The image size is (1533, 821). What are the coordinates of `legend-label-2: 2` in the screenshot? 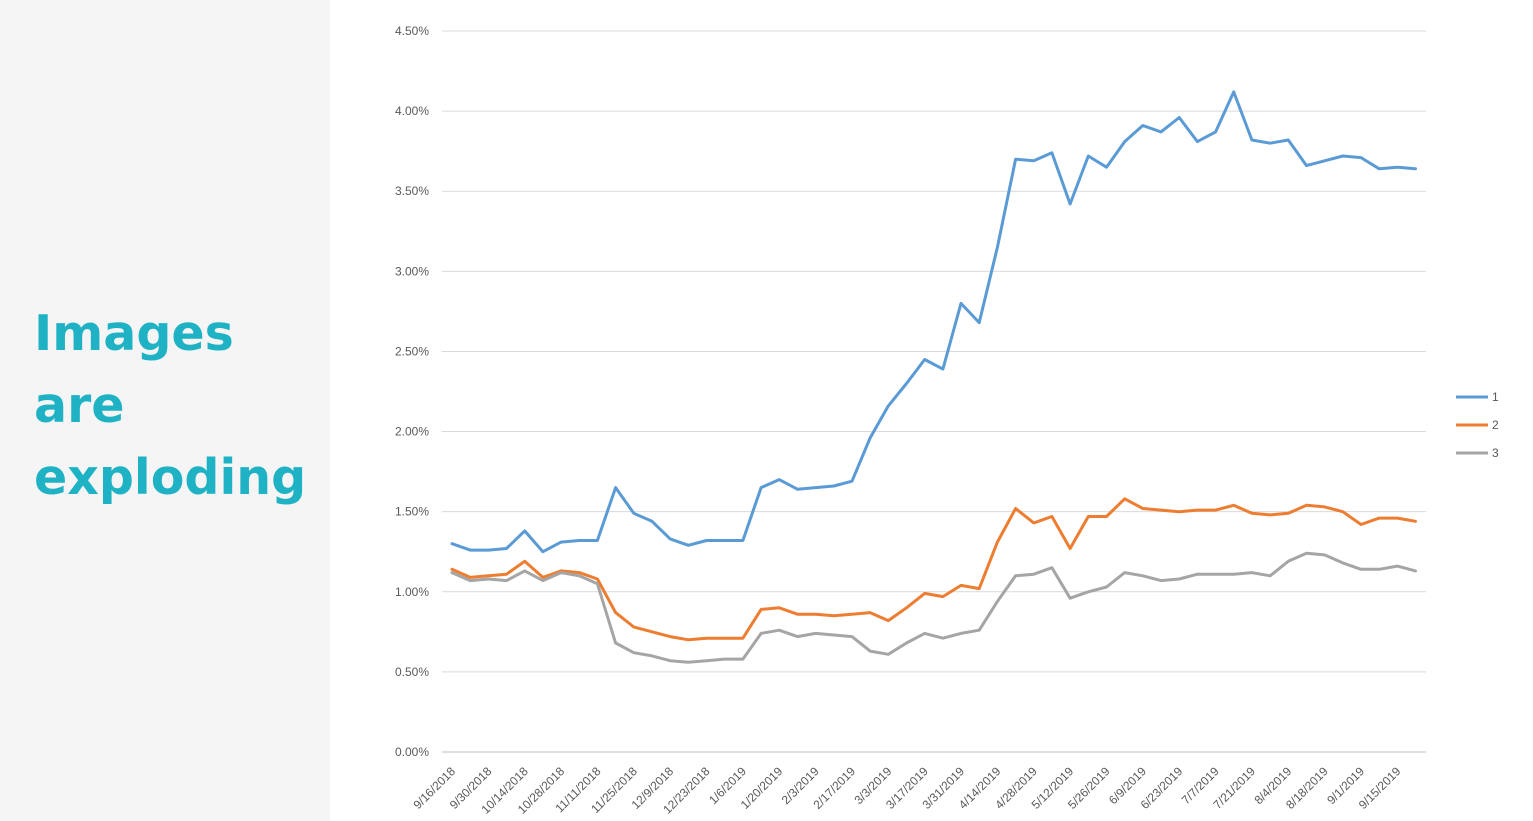 It's located at (1495, 425).